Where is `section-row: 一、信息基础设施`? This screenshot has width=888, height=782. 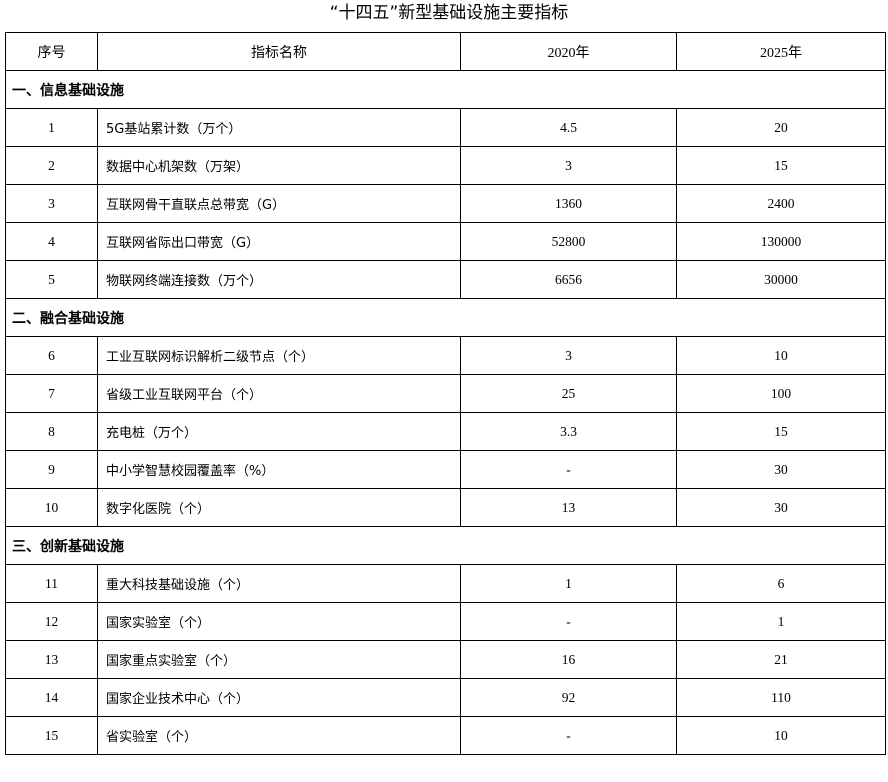
section-row: 一、信息基础设施 is located at coordinates (445, 89).